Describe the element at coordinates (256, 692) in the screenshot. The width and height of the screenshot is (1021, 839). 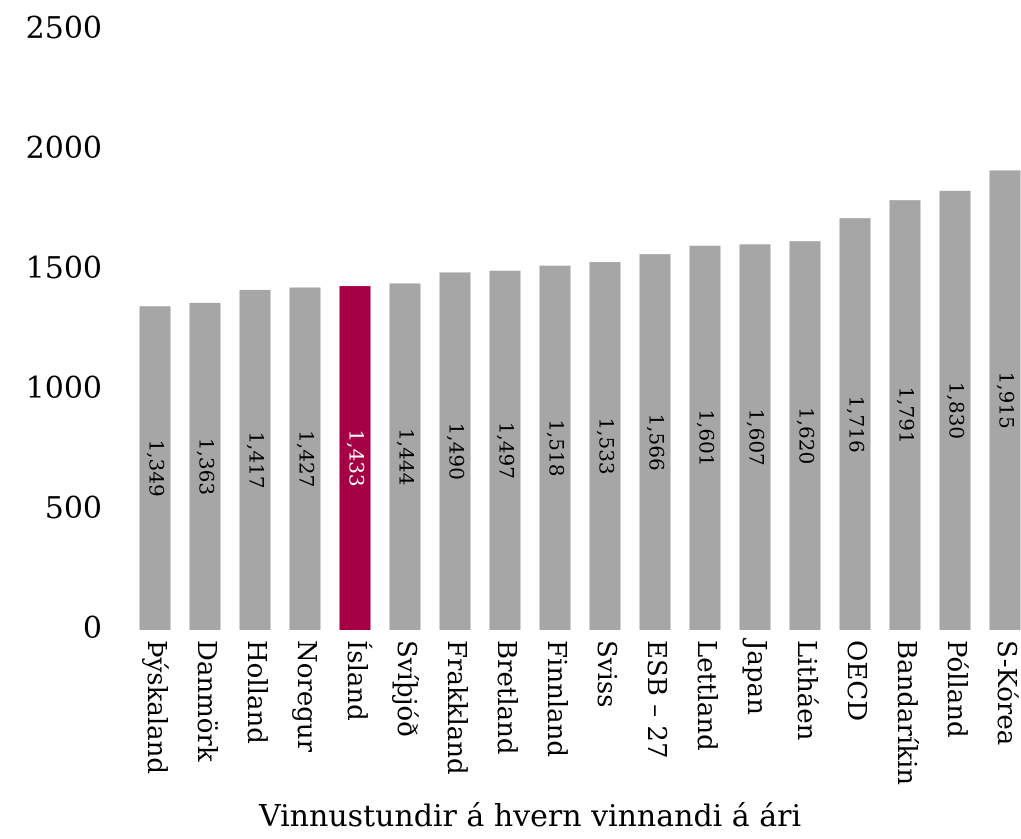
I see `x-tick-label: Holland` at that location.